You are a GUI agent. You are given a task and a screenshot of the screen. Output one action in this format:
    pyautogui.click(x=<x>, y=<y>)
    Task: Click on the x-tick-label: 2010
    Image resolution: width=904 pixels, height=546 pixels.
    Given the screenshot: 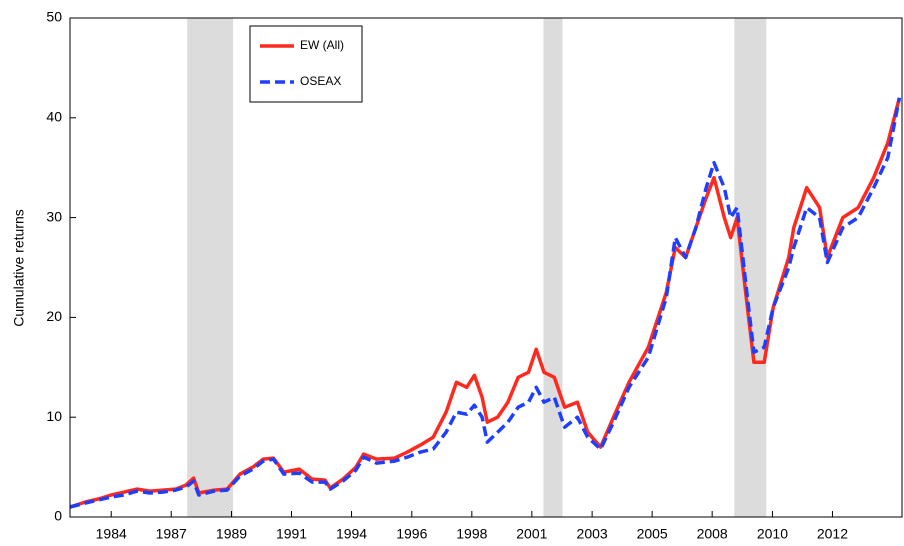 What is the action you would take?
    pyautogui.click(x=772, y=534)
    